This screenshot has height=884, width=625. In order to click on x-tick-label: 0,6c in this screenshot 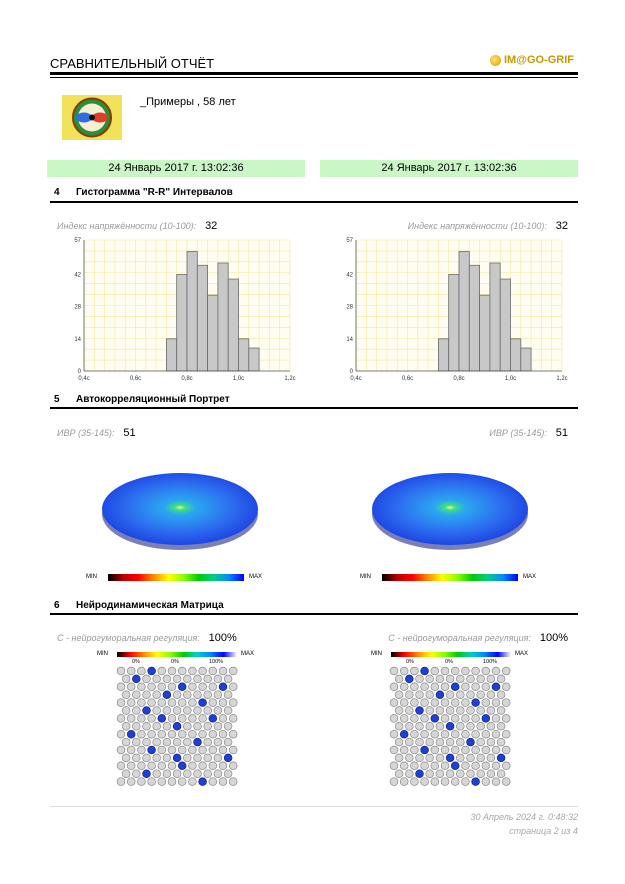, I will do `click(407, 379)`.